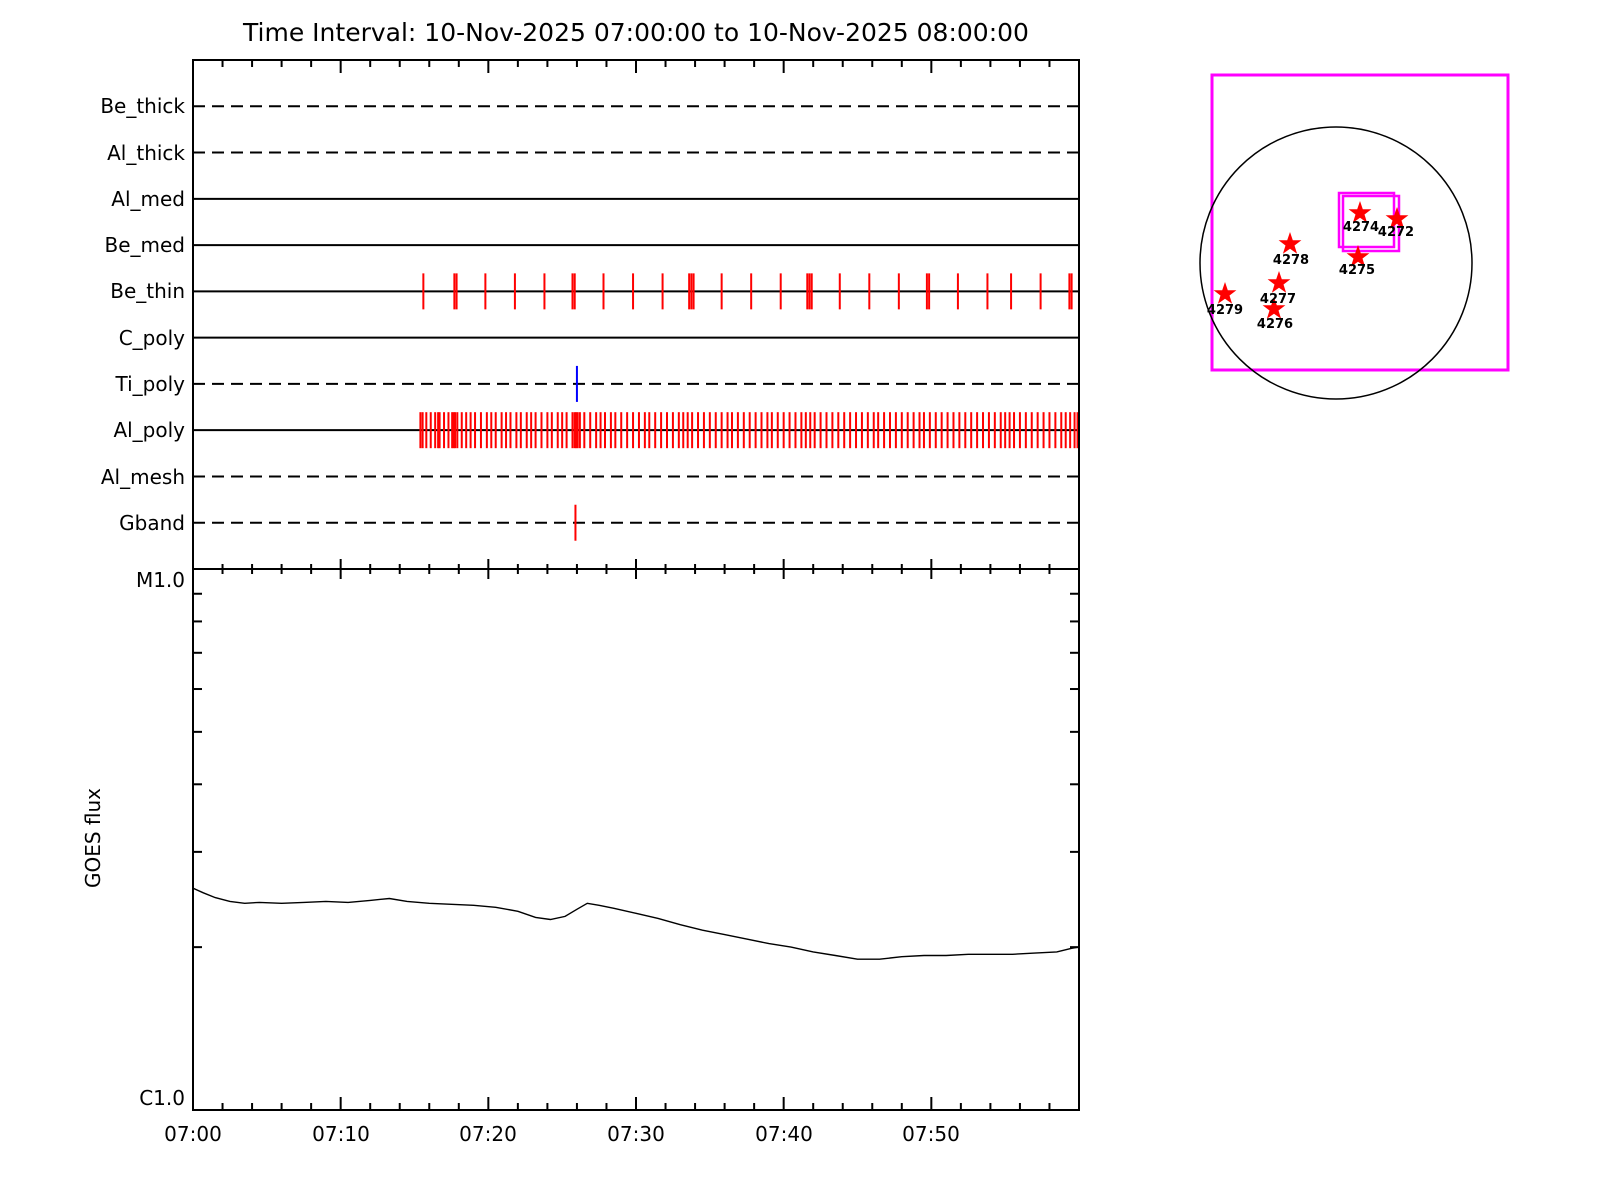 The width and height of the screenshot is (1600, 1200). I want to click on row-label-be-med: Be_med, so click(144, 245).